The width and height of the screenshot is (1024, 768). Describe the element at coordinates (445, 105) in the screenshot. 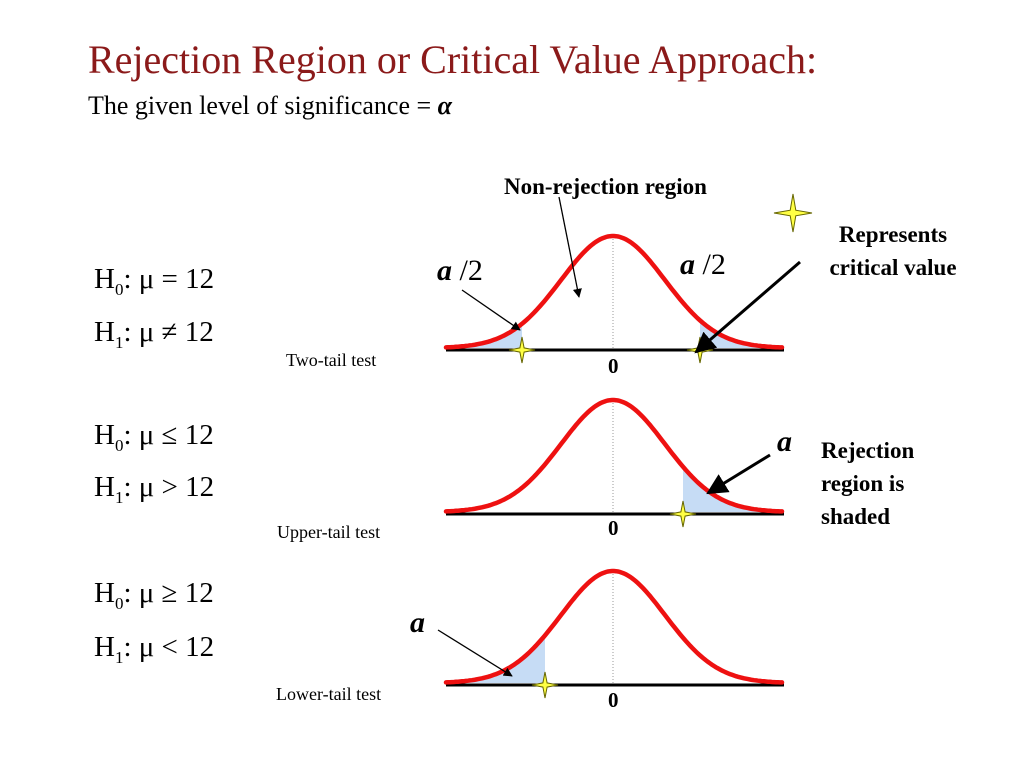

I see `alpha-symbol: α` at that location.